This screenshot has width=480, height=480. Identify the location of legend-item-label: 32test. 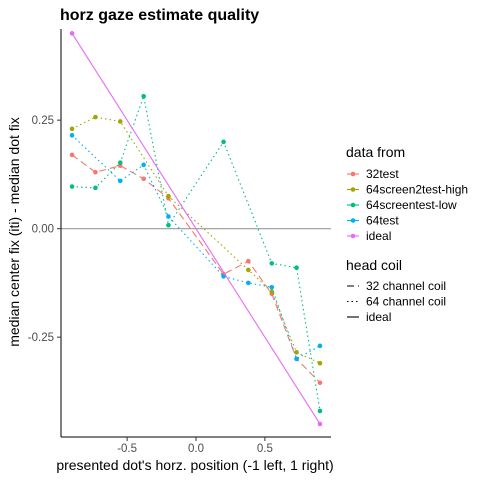
(382, 174).